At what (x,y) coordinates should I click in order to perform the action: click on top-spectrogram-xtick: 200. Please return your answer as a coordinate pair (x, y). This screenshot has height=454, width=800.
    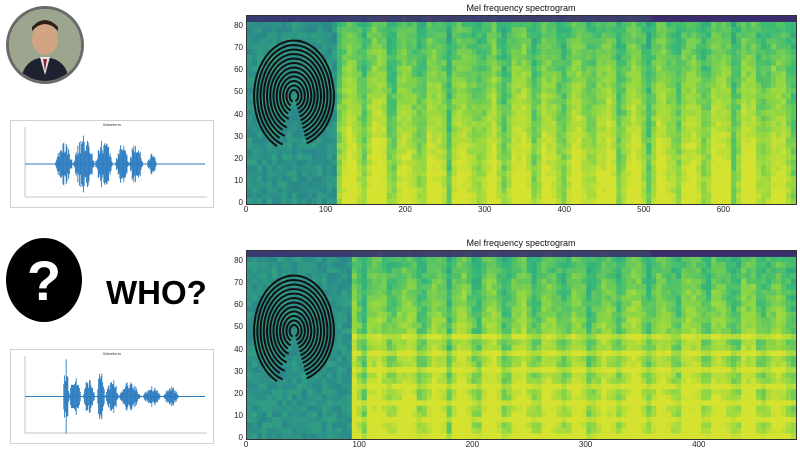
    Looking at the image, I should click on (405, 209).